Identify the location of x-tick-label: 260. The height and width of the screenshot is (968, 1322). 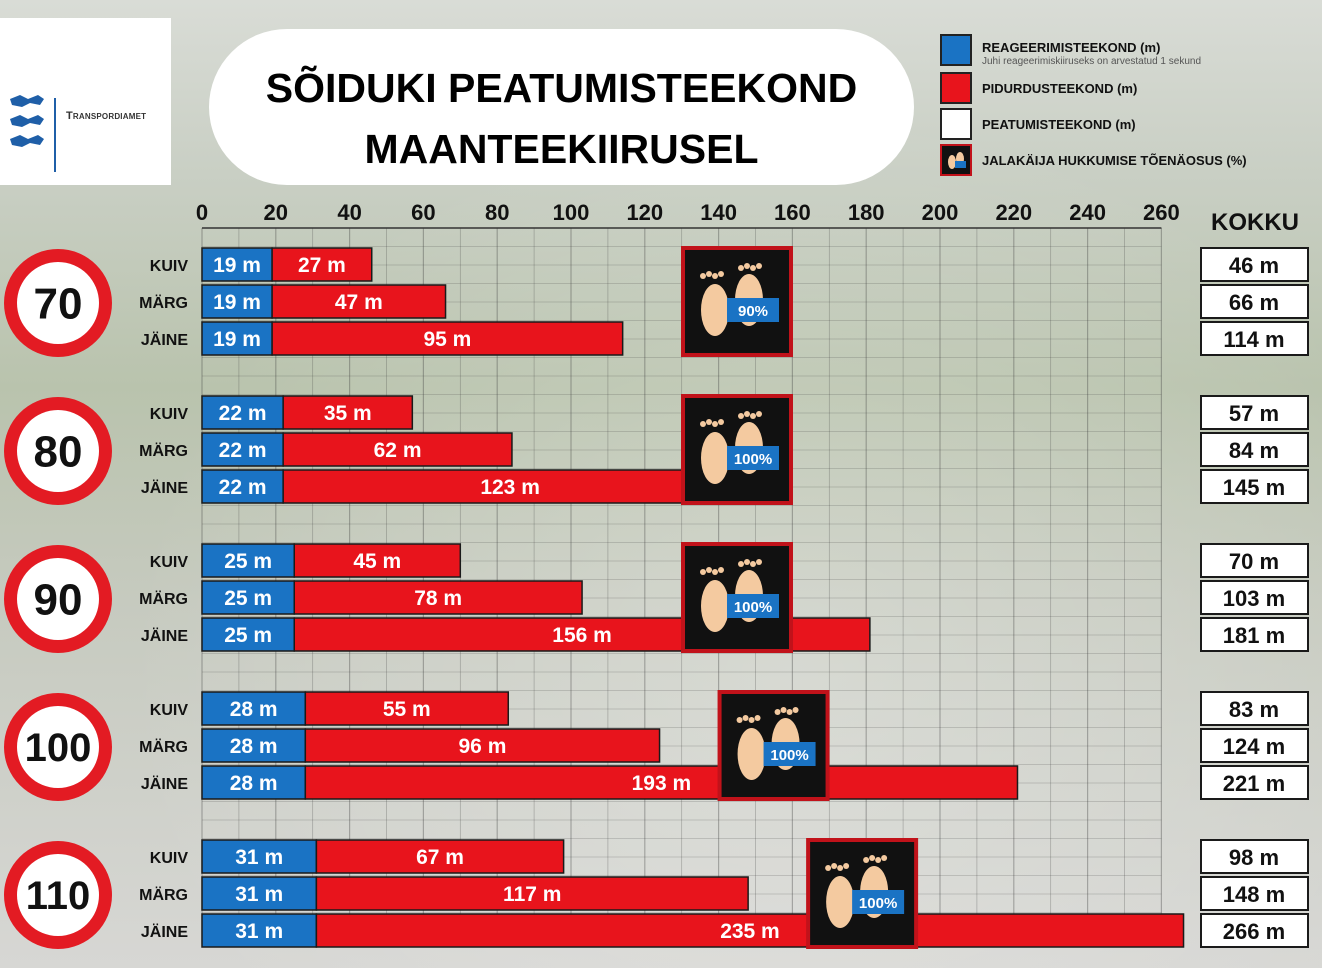
(1161, 212).